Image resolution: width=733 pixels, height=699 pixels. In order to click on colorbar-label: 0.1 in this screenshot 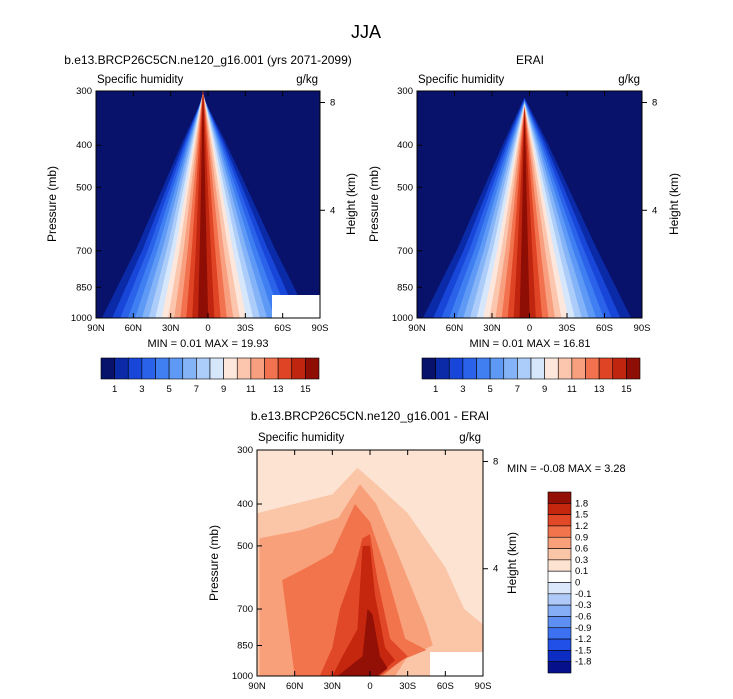, I will do `click(581, 571)`.